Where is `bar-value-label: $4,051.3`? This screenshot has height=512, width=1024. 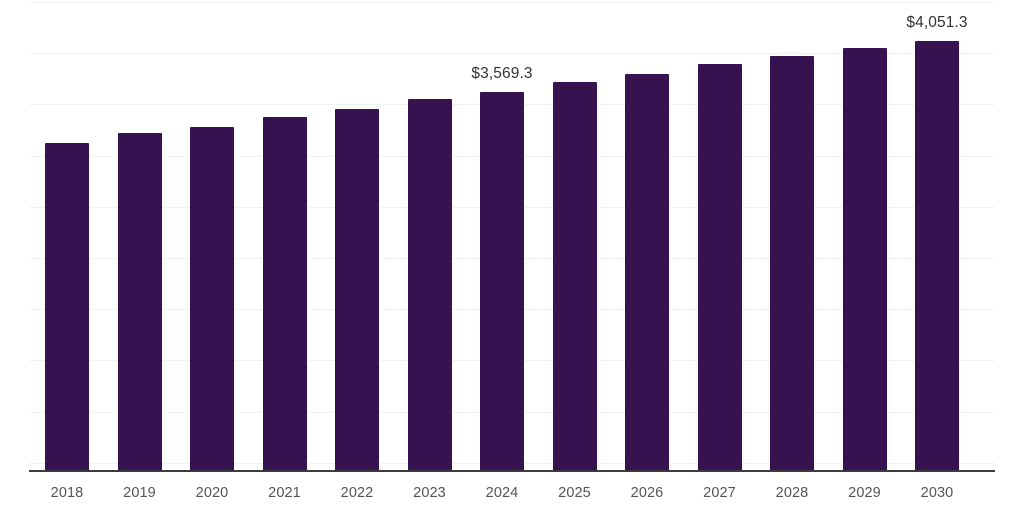 bar-value-label: $4,051.3 is located at coordinates (937, 23).